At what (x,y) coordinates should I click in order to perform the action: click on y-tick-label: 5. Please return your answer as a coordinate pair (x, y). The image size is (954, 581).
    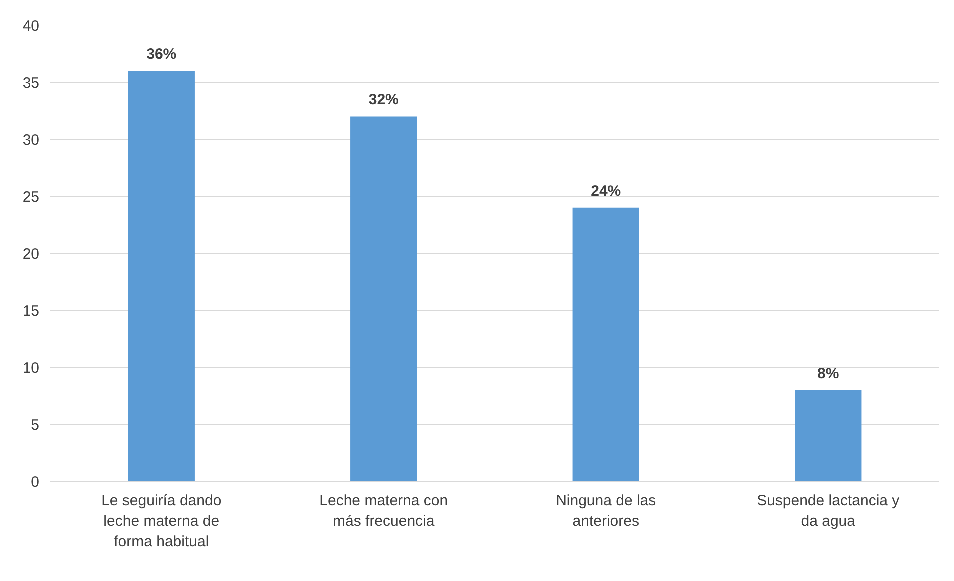
    Looking at the image, I should click on (35, 425).